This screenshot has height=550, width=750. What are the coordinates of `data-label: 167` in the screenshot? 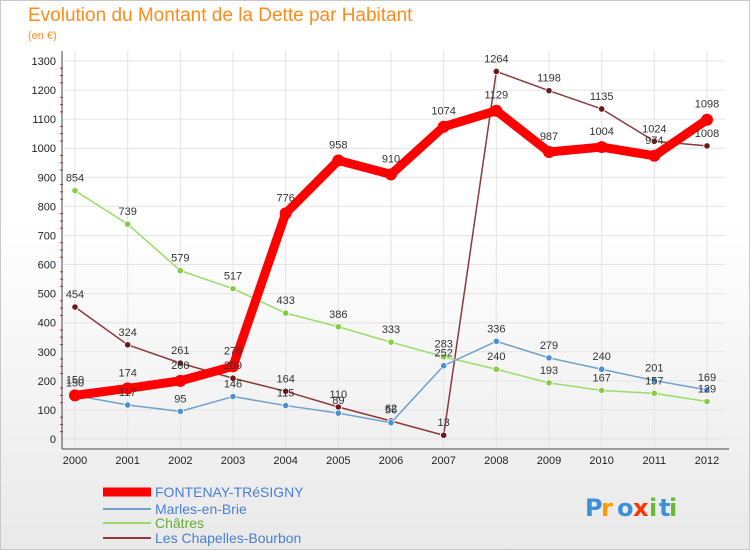 It's located at (601, 378).